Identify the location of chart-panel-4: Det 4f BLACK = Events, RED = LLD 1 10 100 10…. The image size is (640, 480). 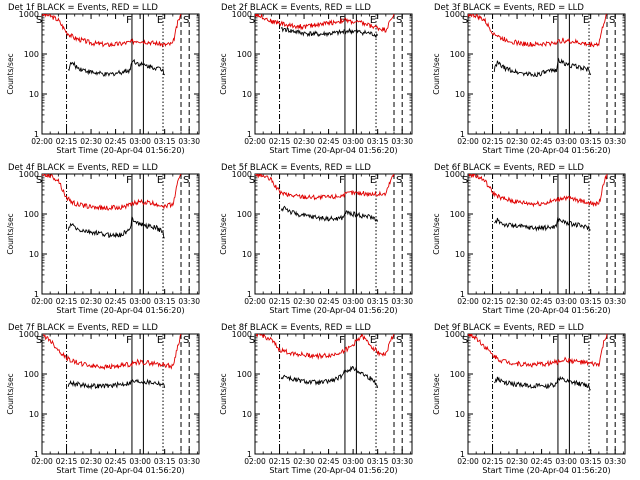
(103, 239).